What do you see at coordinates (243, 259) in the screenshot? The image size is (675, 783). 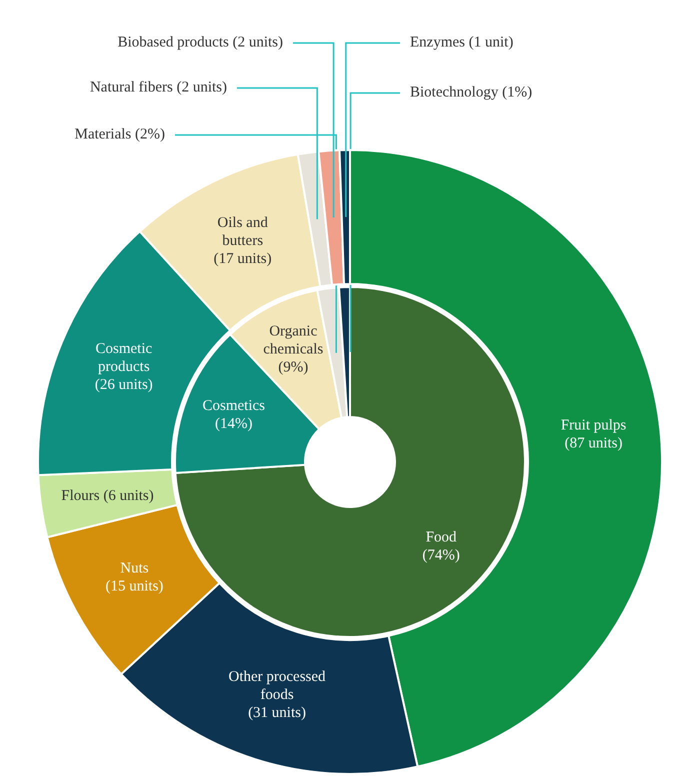 I see `data-label: (17 units)` at bounding box center [243, 259].